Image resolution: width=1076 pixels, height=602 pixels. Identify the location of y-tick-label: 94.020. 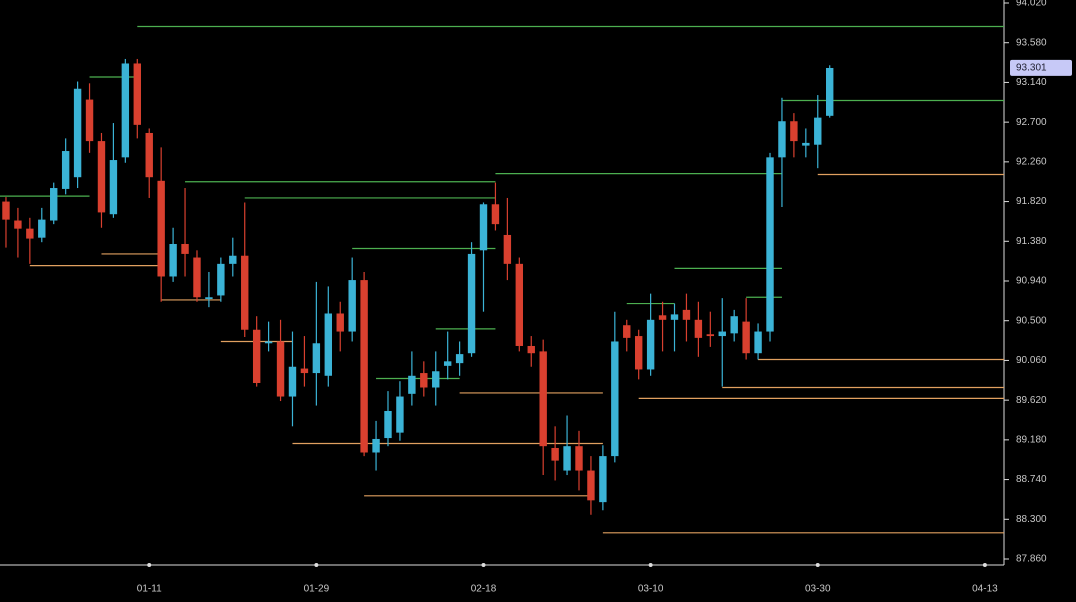
(1031, 4).